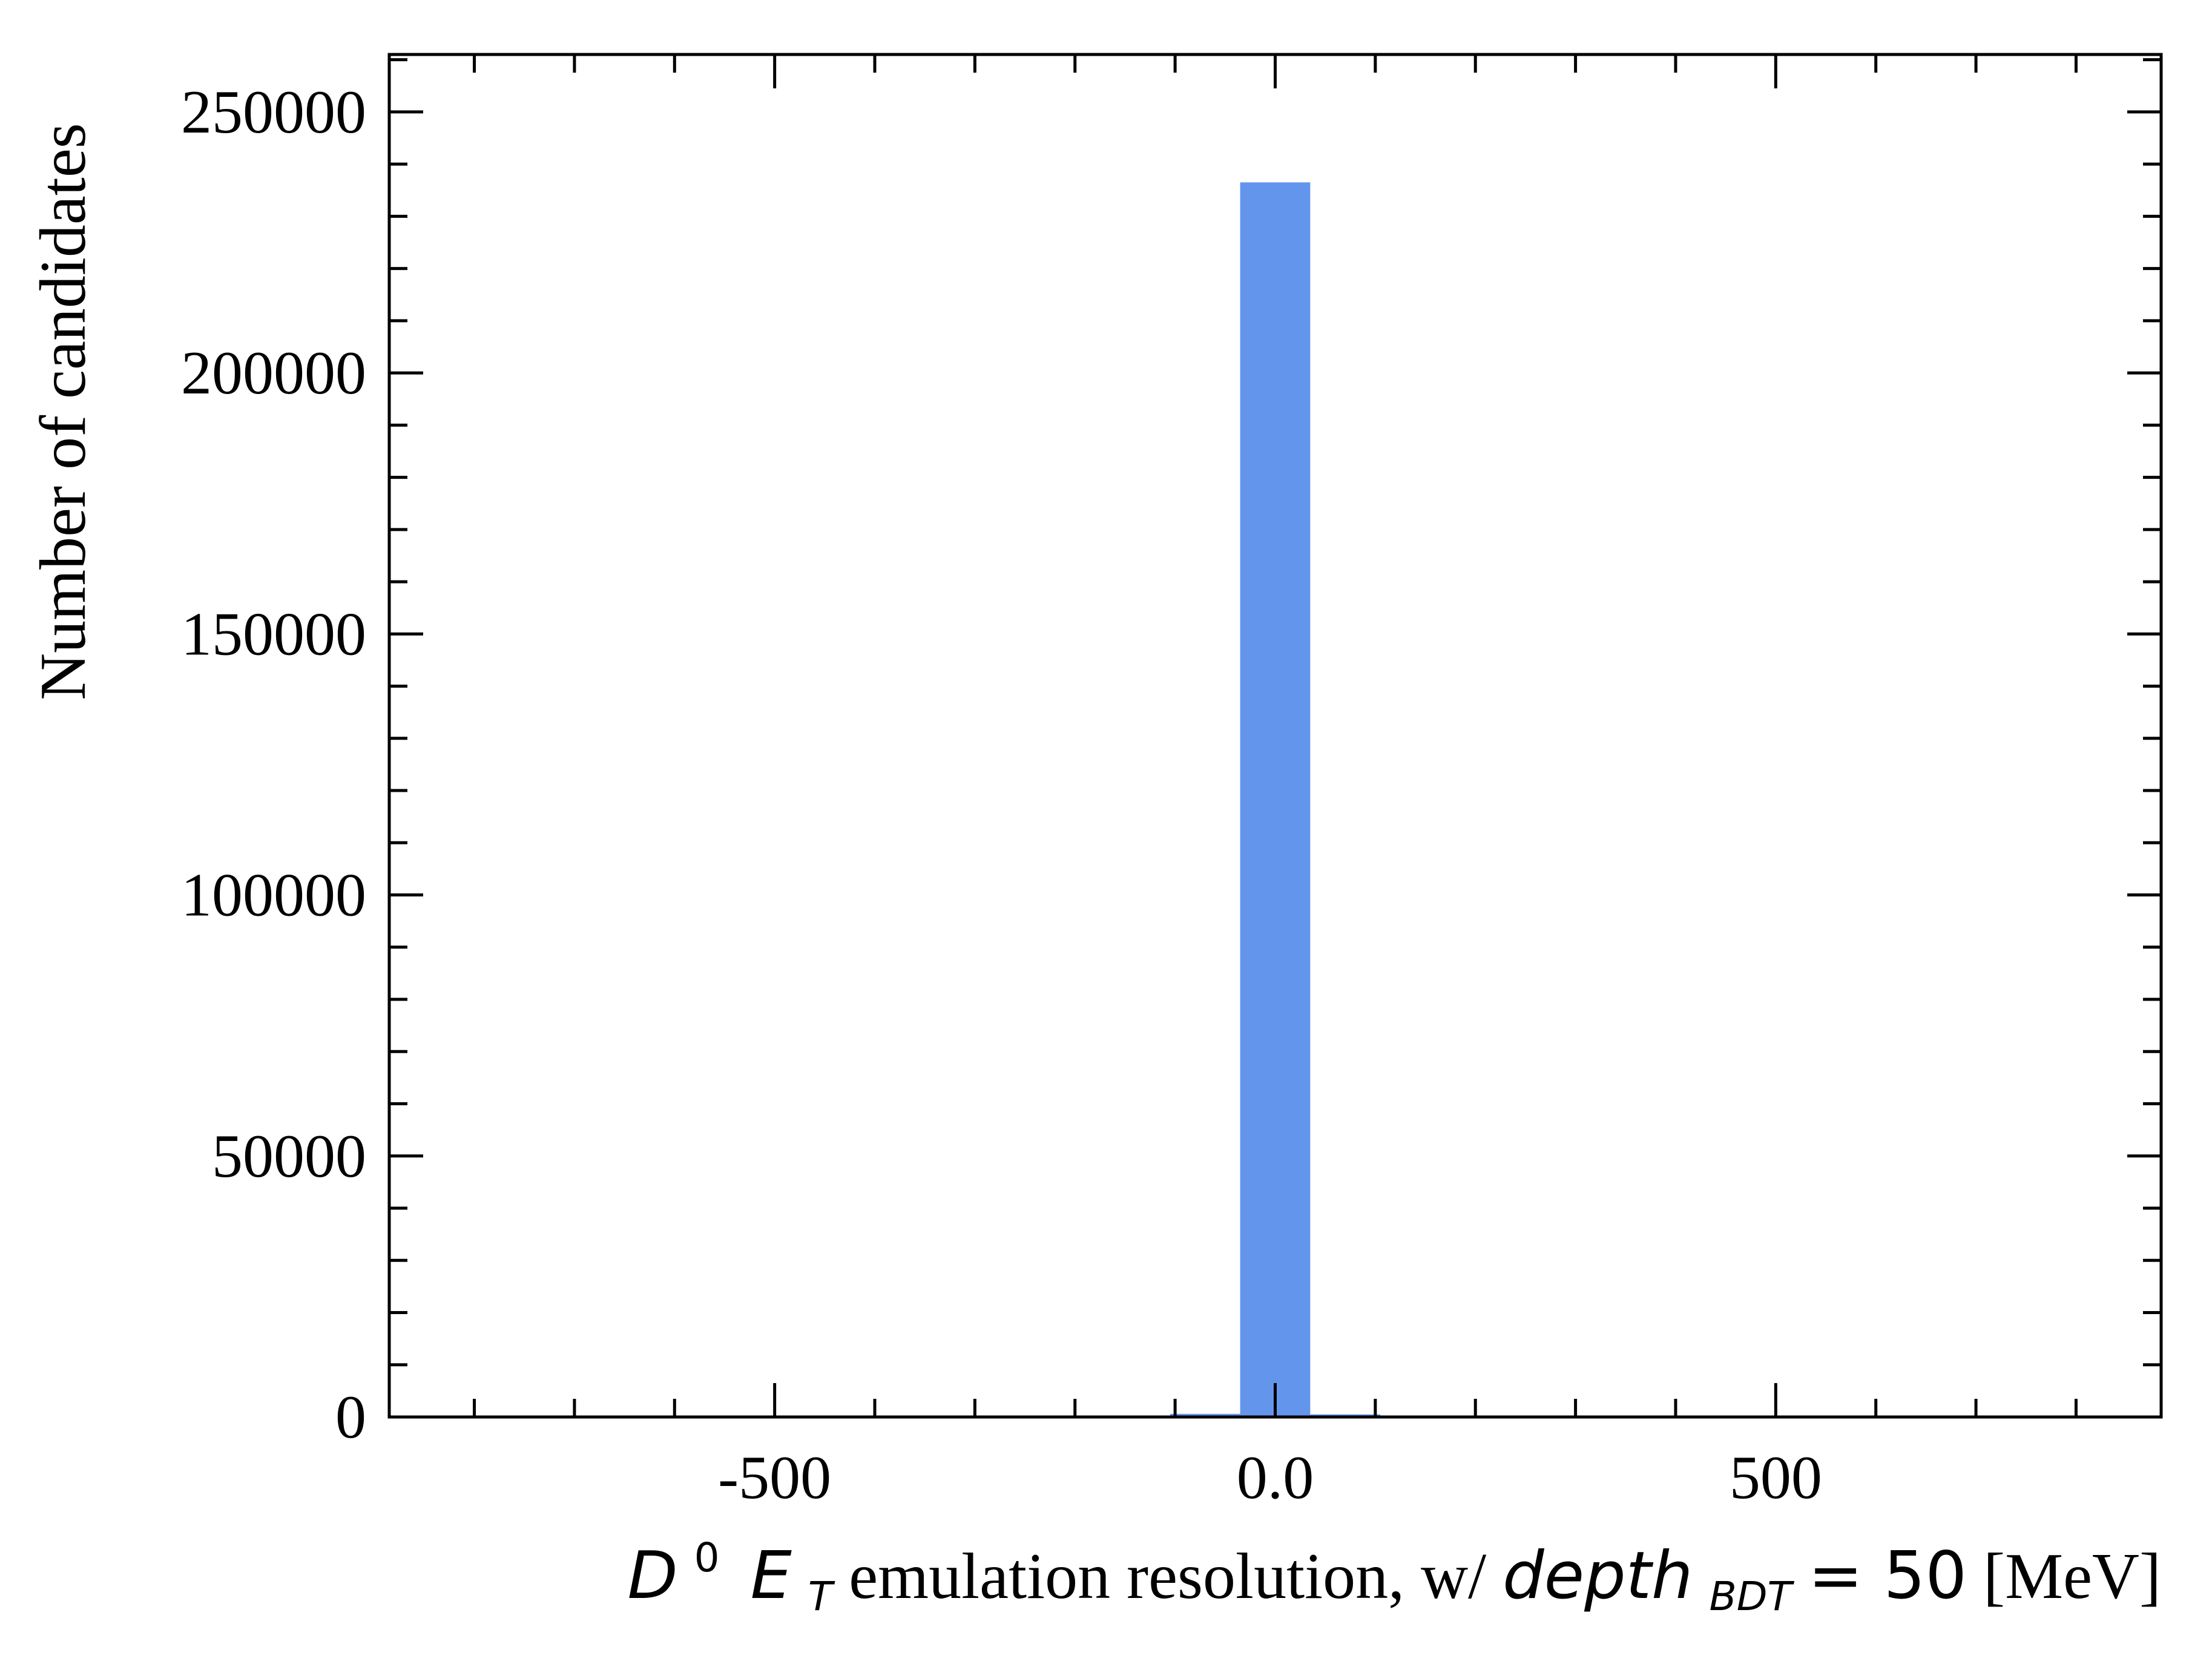 This screenshot has height=1670, width=2212. Describe the element at coordinates (273, 112) in the screenshot. I see `y-tick-label: 250000` at that location.